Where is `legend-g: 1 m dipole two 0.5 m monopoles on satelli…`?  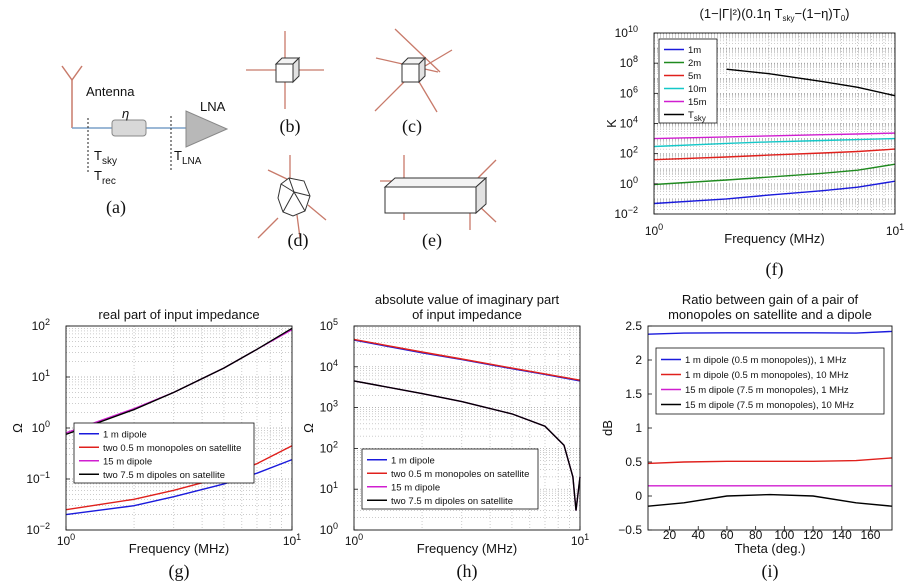 legend-g: 1 m dipole two 0.5 m monopoles on satelli… is located at coordinates (164, 453).